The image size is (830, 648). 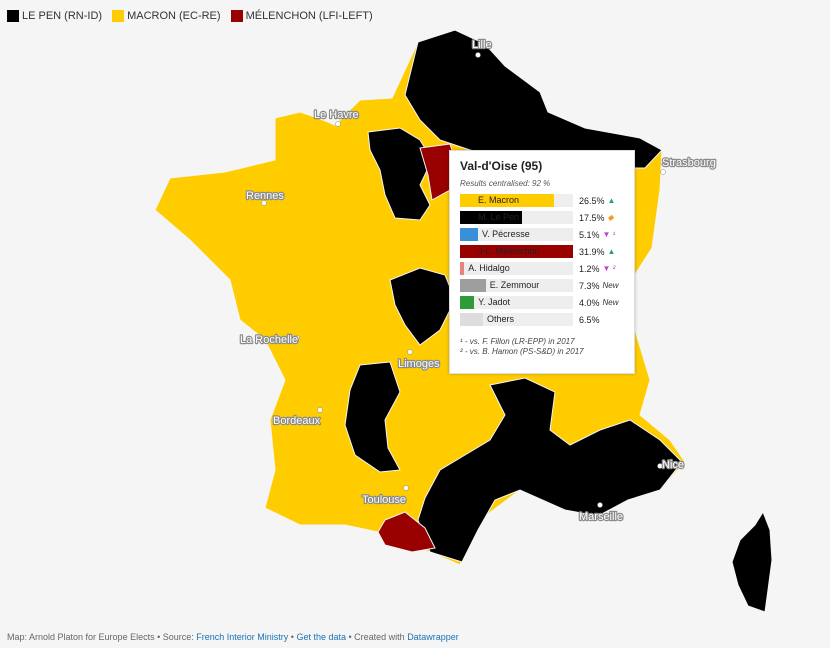 What do you see at coordinates (516, 234) in the screenshot?
I see `result-bar-track: V. Pécresse` at bounding box center [516, 234].